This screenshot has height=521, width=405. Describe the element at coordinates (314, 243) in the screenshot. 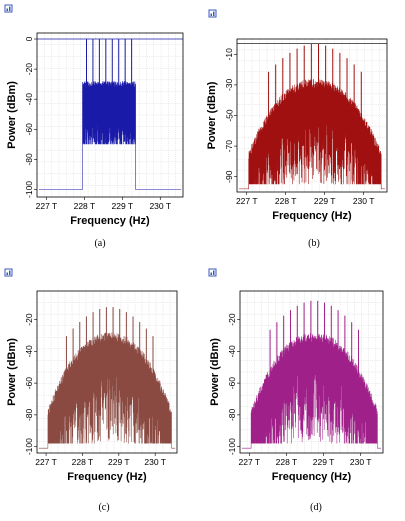

I see `caption-b: (b)` at that location.